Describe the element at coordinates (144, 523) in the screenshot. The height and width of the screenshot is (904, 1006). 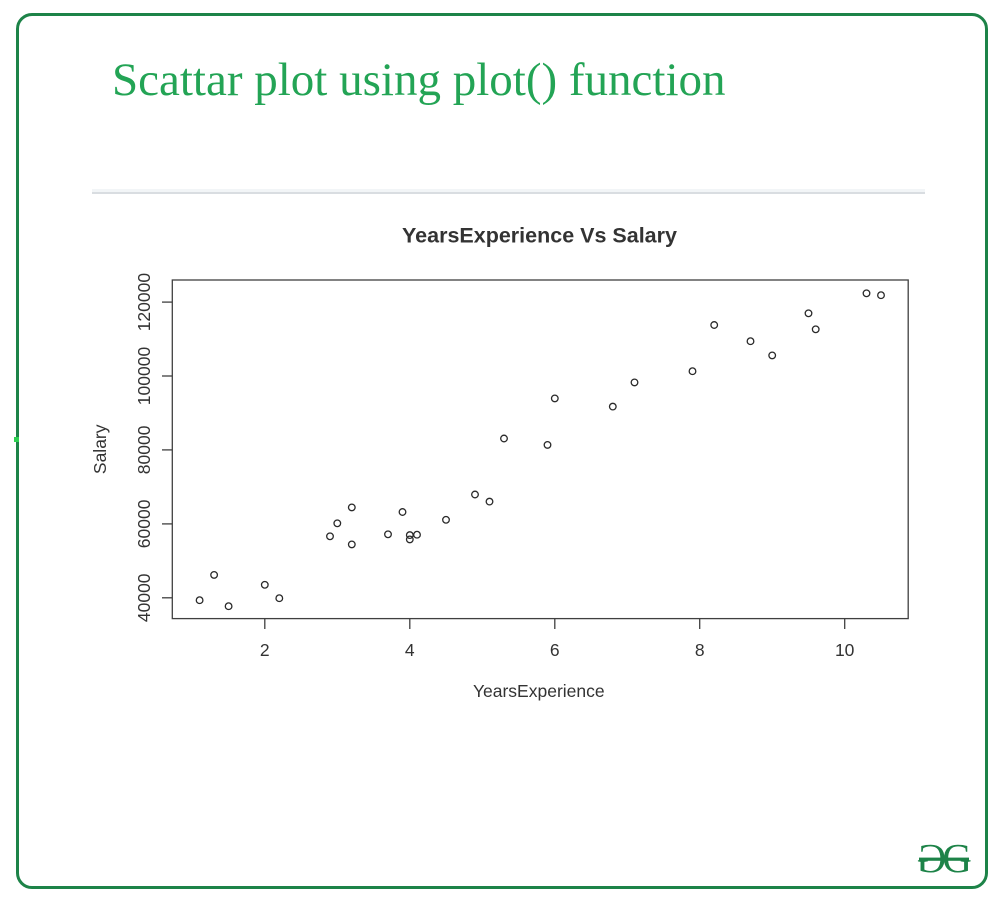
I see `svg-text: 60000` at that location.